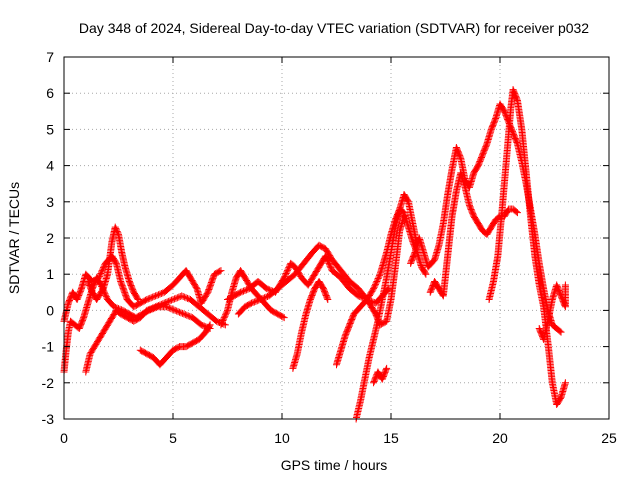  Describe the element at coordinates (50, 93) in the screenshot. I see `y-tick-label: 6` at that location.